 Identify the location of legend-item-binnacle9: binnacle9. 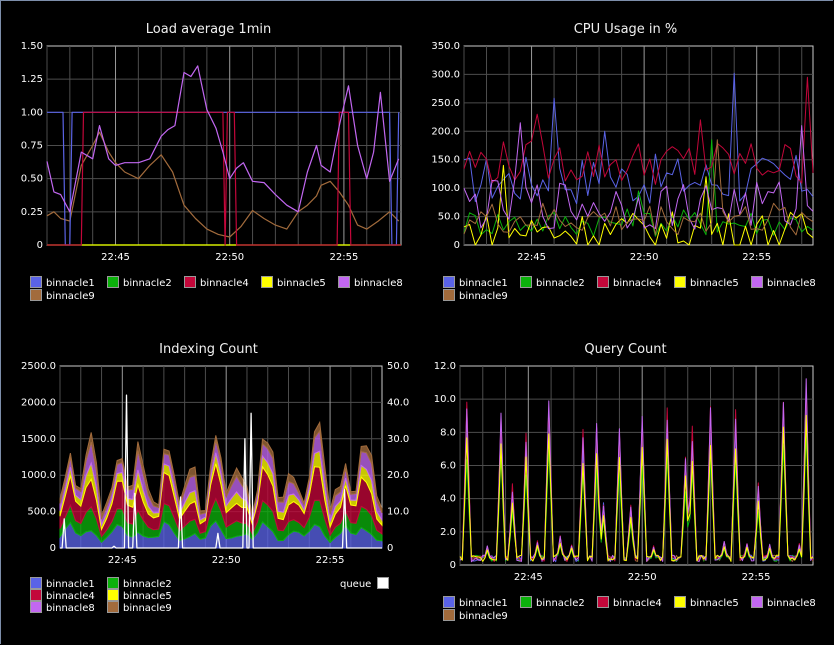
(475, 295).